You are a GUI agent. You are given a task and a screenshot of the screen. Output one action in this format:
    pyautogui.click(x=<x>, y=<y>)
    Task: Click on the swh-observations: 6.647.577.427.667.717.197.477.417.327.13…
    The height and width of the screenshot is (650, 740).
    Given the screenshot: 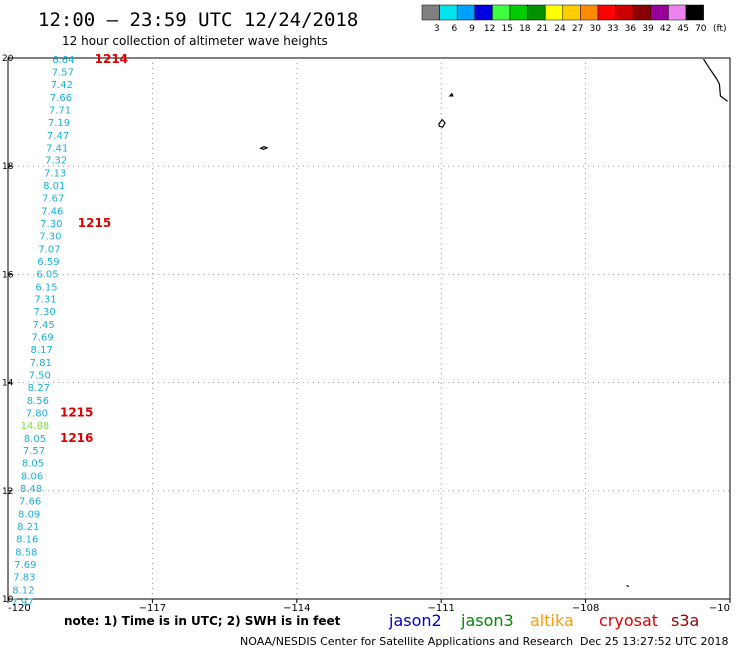 What is the action you would take?
    pyautogui.click(x=42, y=332)
    